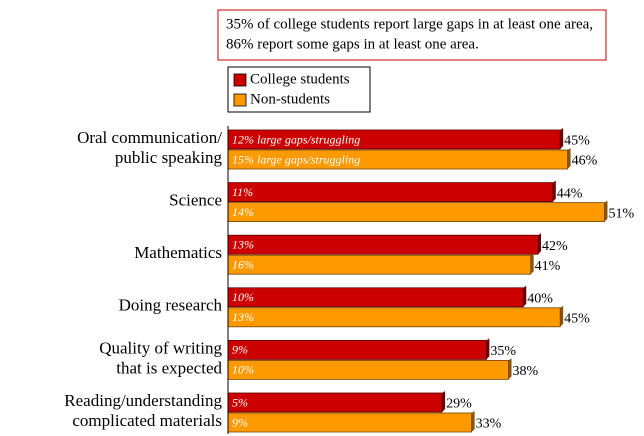 This screenshot has height=436, width=644. What do you see at coordinates (526, 371) in the screenshot?
I see `value-label: 38%` at bounding box center [526, 371].